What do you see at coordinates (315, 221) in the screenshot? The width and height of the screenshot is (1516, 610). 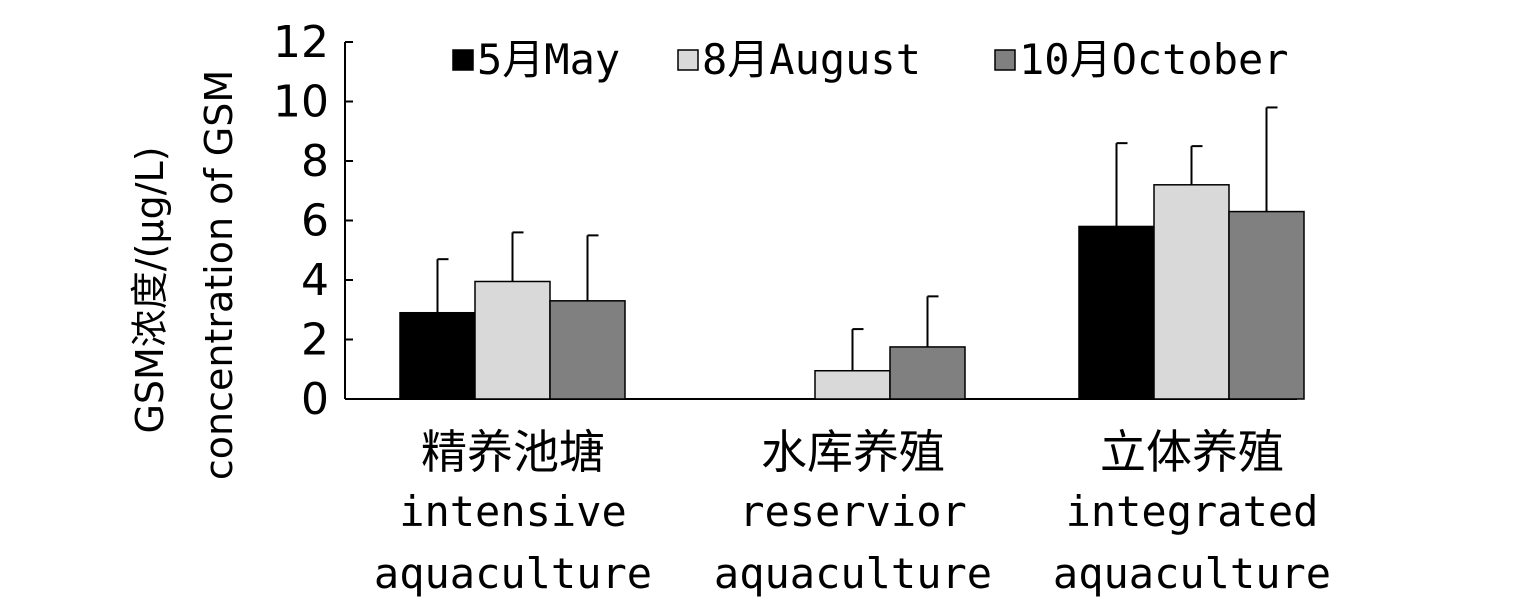 I see `y-tick-label: 6` at bounding box center [315, 221].